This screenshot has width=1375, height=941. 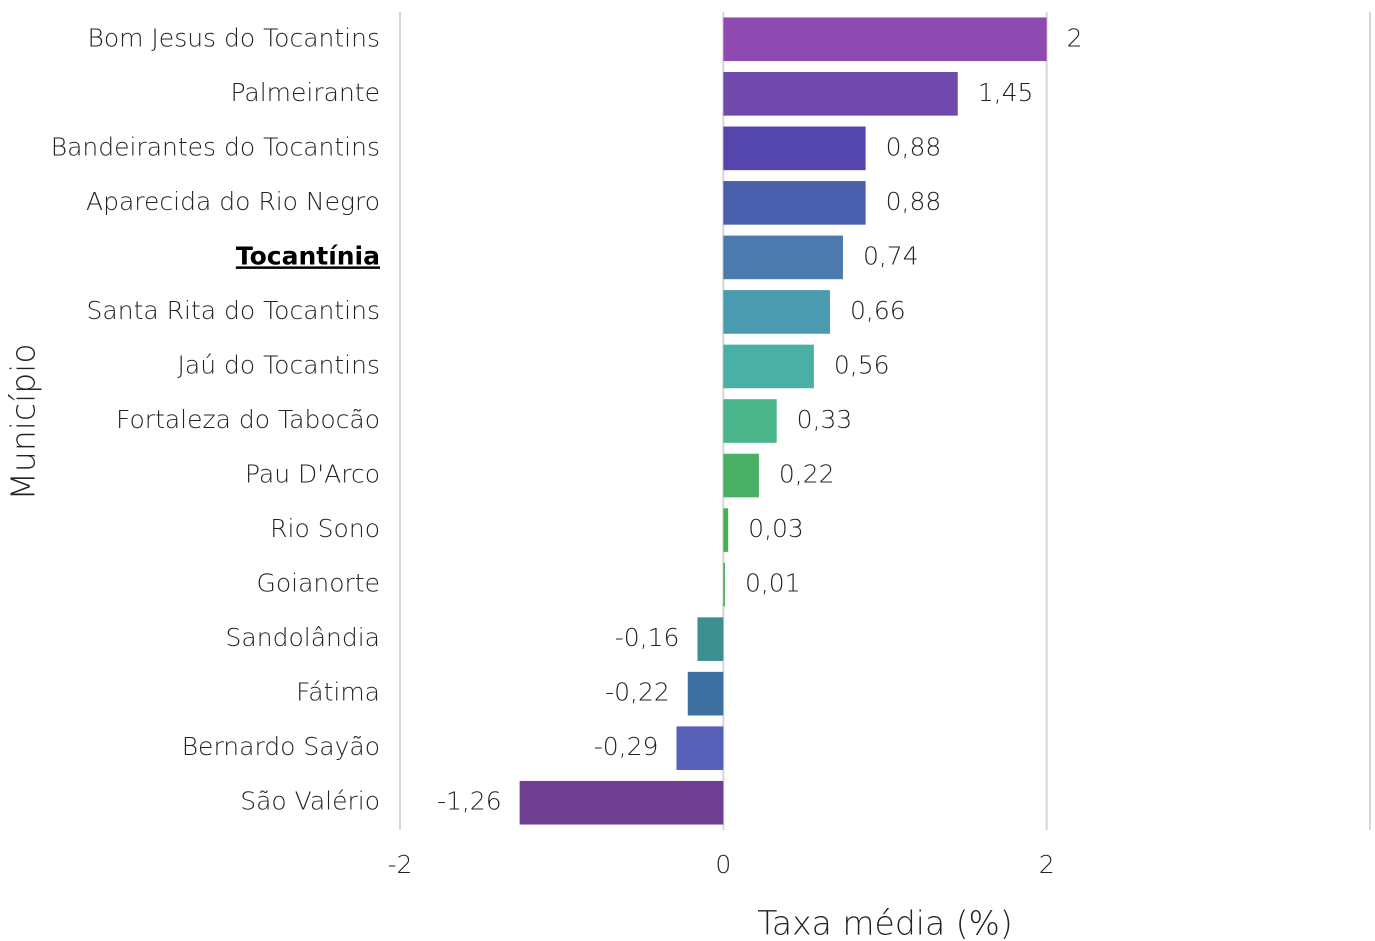 What do you see at coordinates (233, 201) in the screenshot?
I see `y-tick-label: Aparecida do Rio Negro` at bounding box center [233, 201].